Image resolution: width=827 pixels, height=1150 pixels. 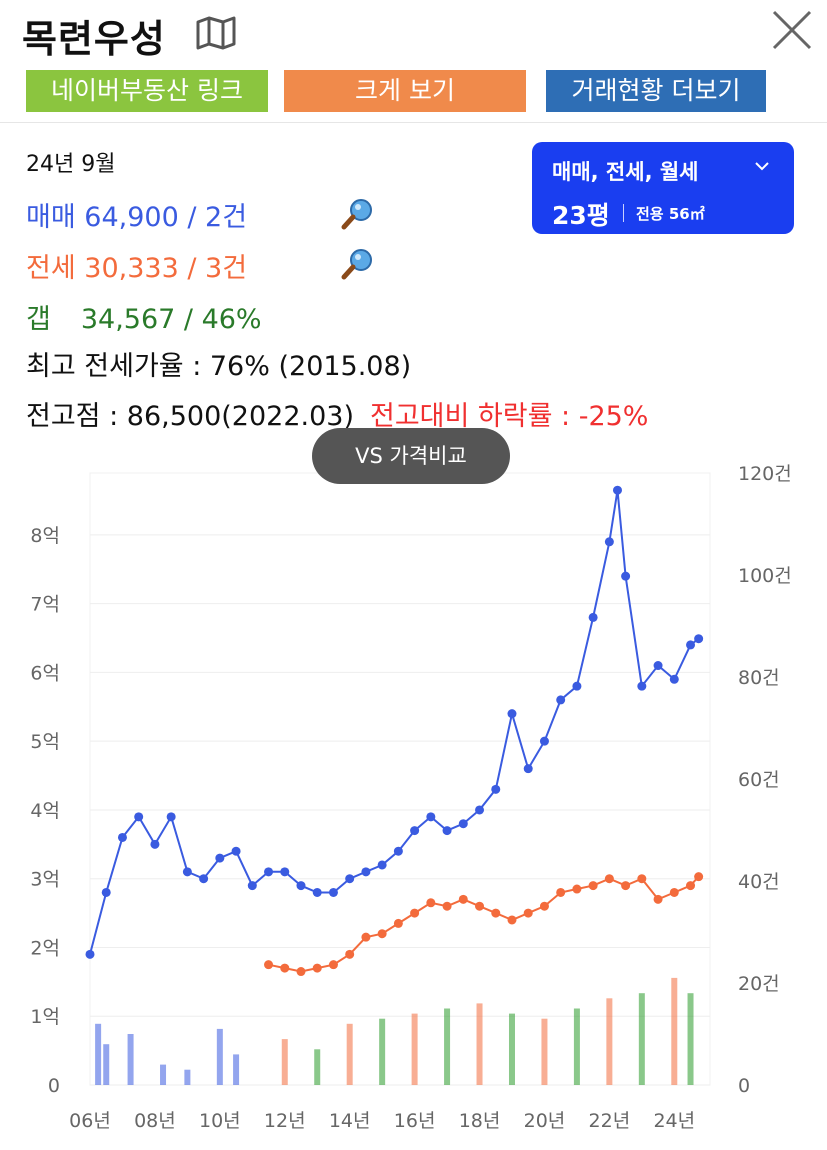 I want to click on peak-value: 전고점 : 86,500(2022.03), so click(x=190, y=416).